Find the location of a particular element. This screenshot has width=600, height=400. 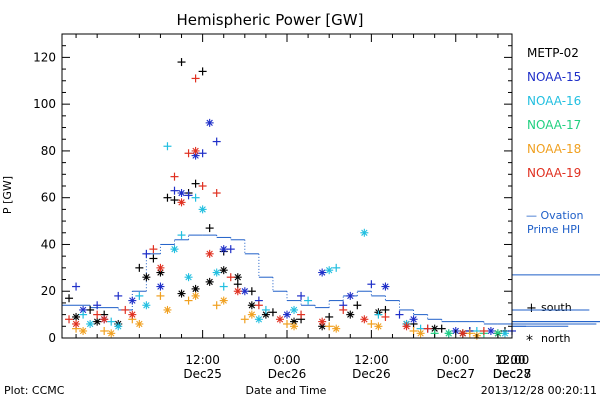

legend-entry: NOAA-19 is located at coordinates (554, 173).